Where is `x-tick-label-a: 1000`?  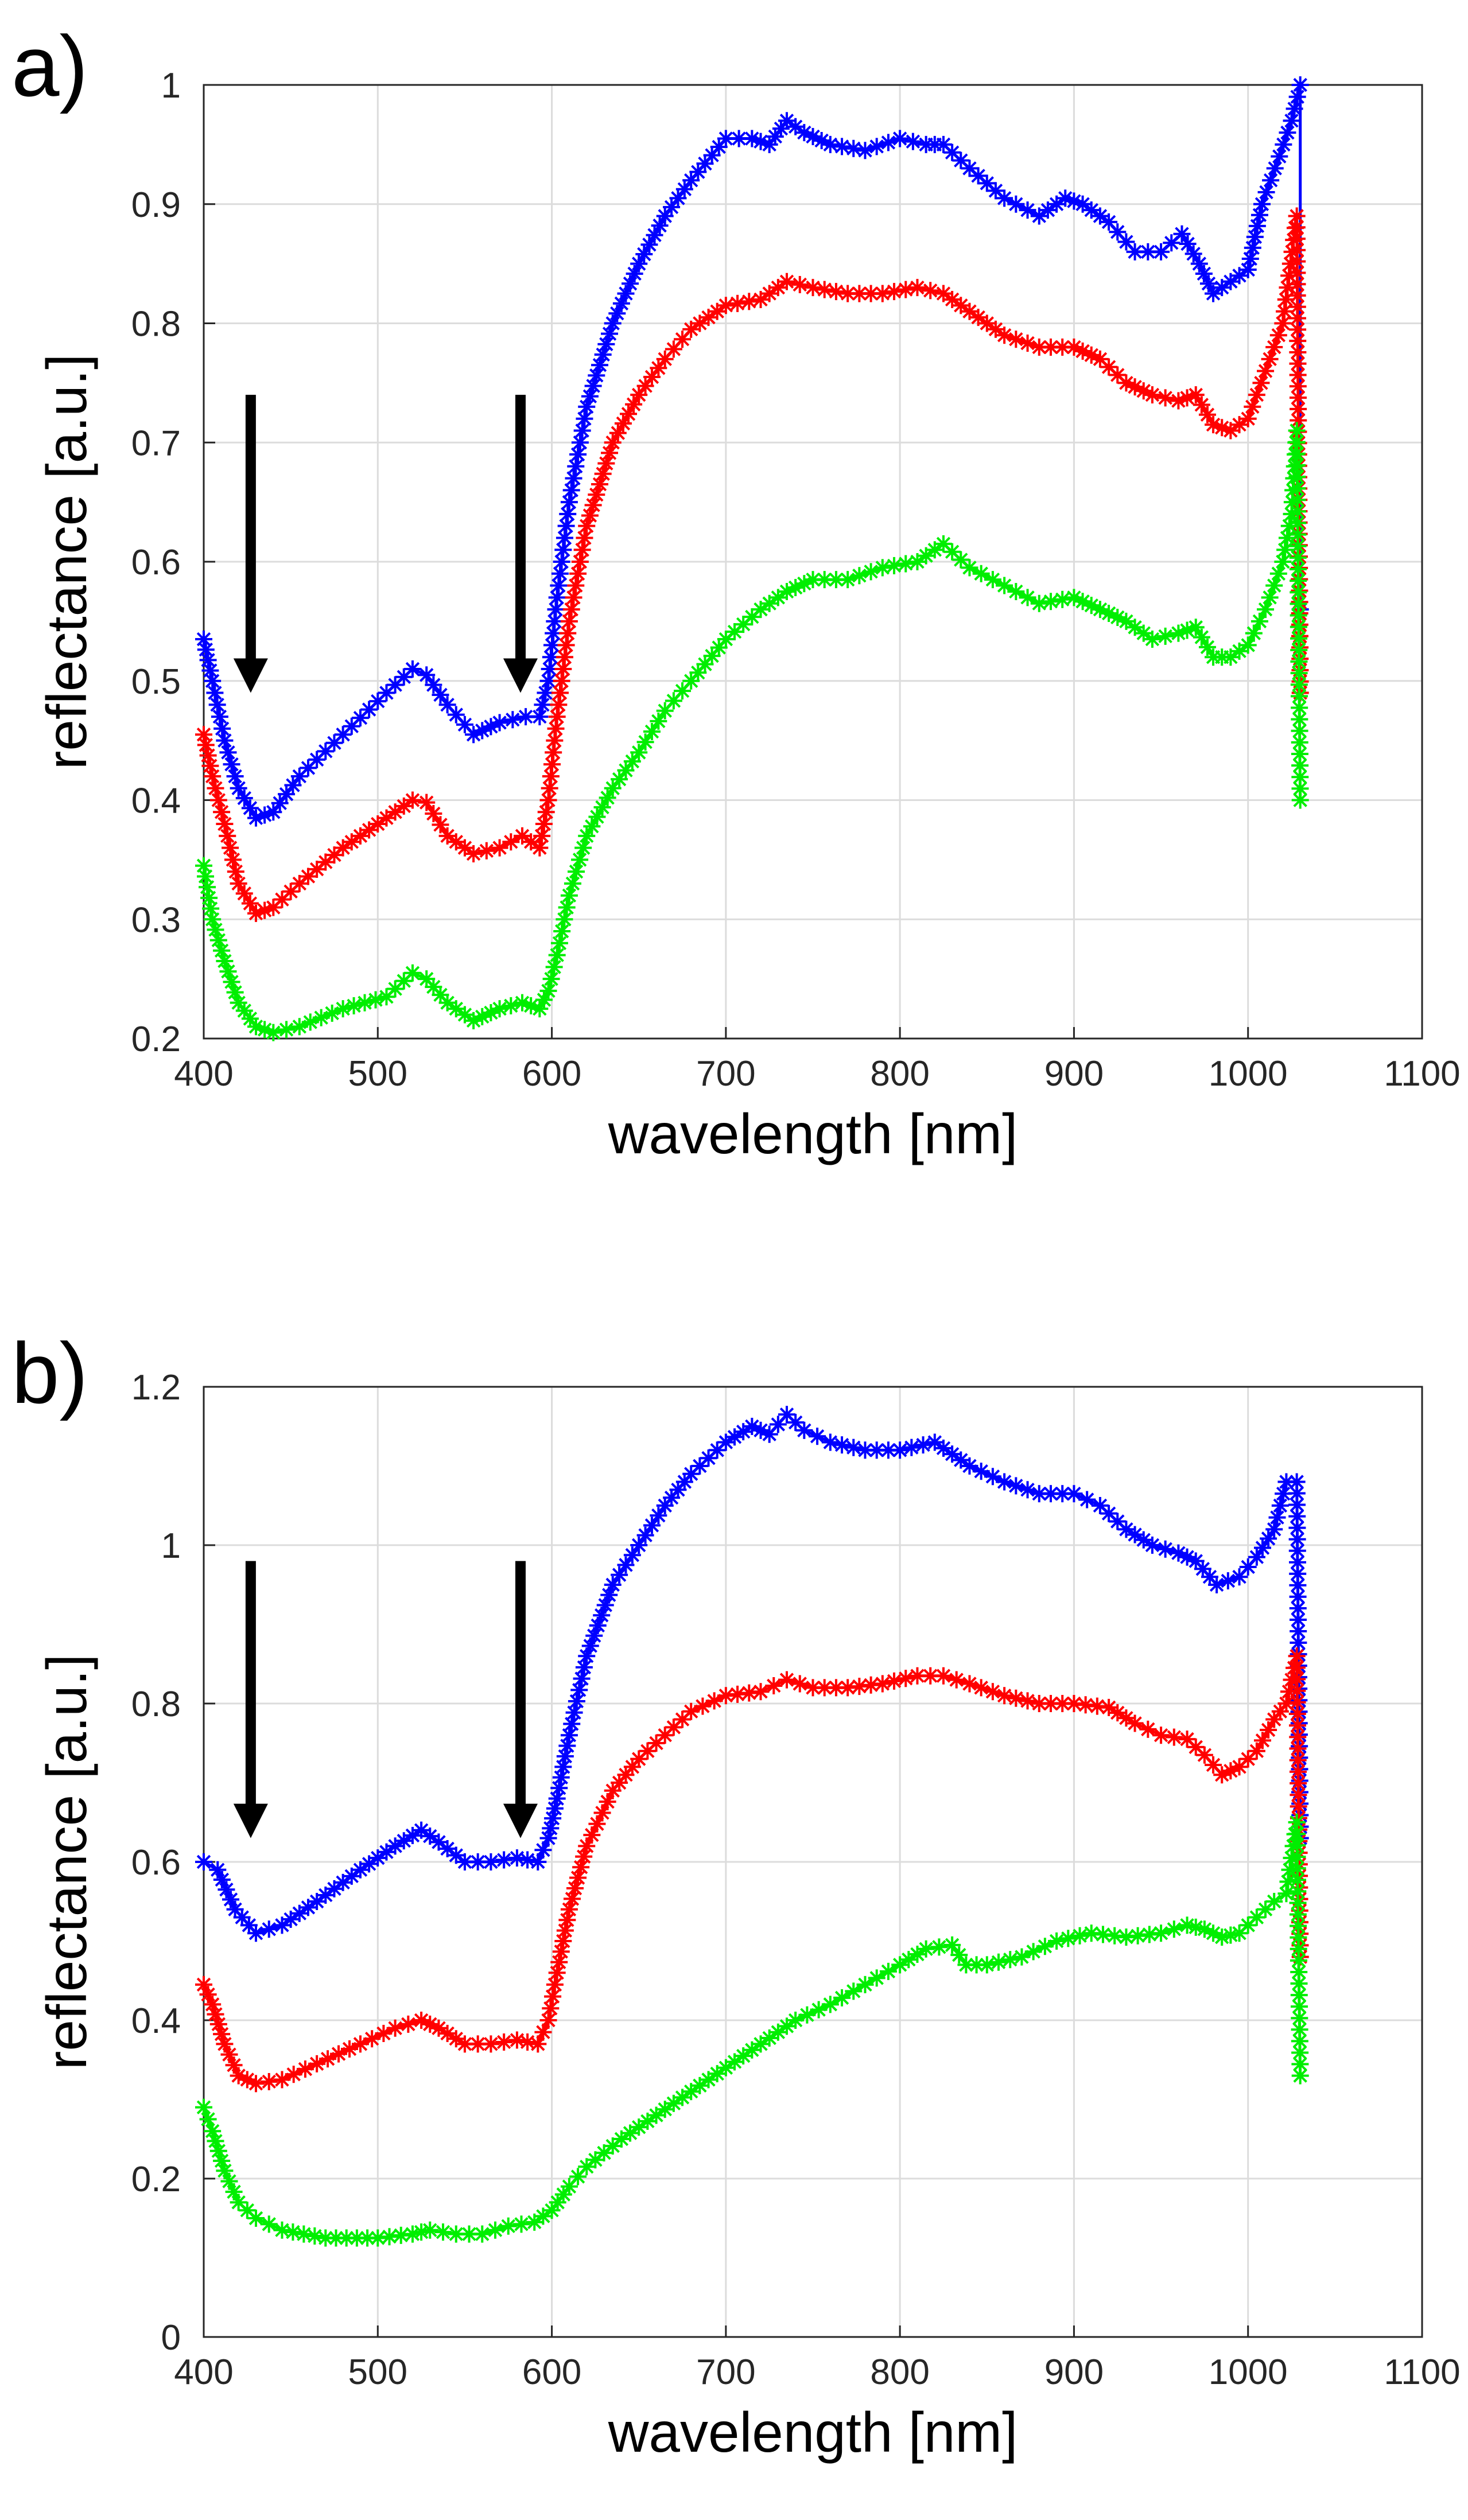
x-tick-label-a: 1000 is located at coordinates (1248, 1074).